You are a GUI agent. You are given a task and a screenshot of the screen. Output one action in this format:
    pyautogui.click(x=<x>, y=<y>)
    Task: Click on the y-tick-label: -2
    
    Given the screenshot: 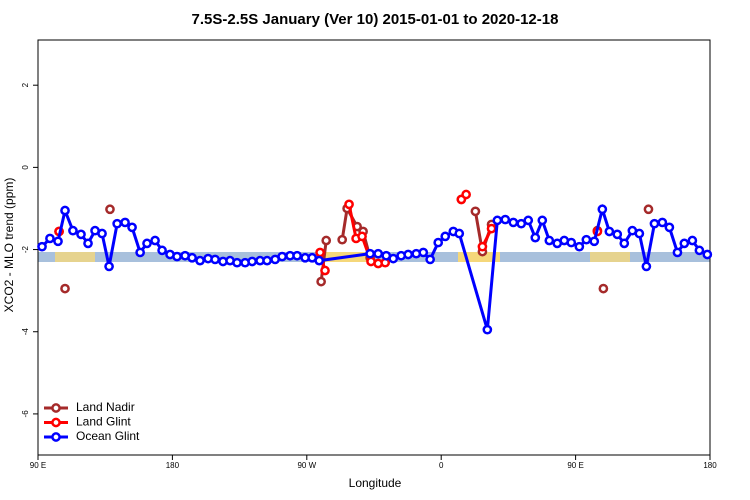 What is the action you would take?
    pyautogui.click(x=25, y=249)
    